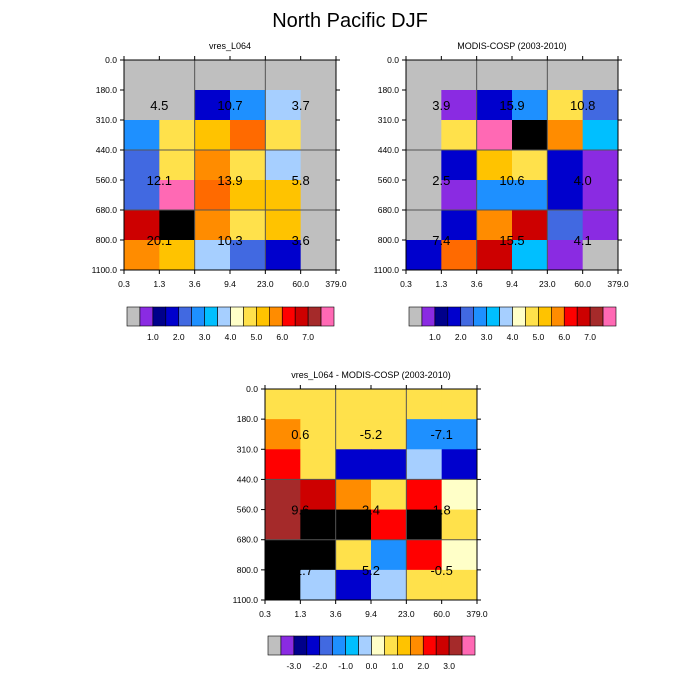 The height and width of the screenshot is (700, 700). I want to click on y-tick-label: 800.0, so click(248, 570).